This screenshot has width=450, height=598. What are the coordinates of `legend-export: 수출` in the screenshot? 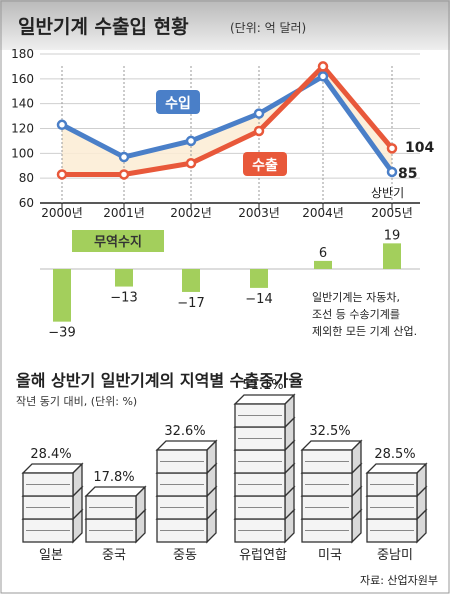 It's located at (265, 164).